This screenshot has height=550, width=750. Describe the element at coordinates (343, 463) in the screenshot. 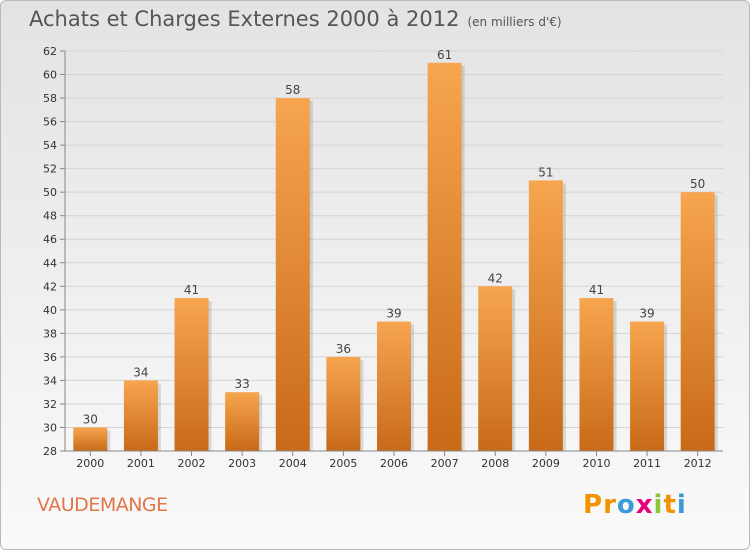

I see `x-tick-label: 2005` at that location.